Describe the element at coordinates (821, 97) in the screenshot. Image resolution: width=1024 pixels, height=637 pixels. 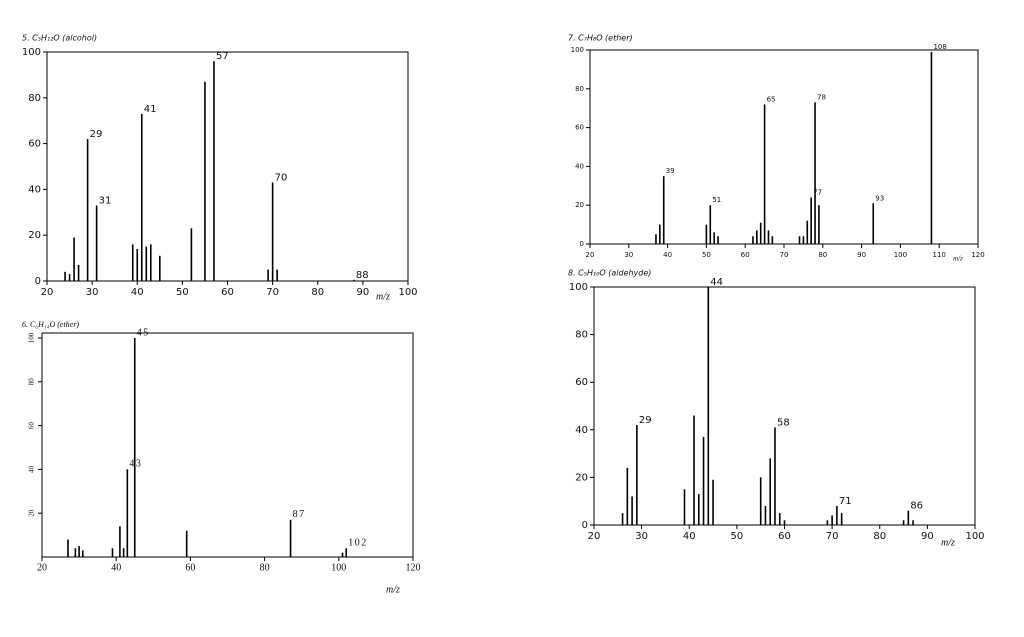
I see `peak-label: 78` at that location.